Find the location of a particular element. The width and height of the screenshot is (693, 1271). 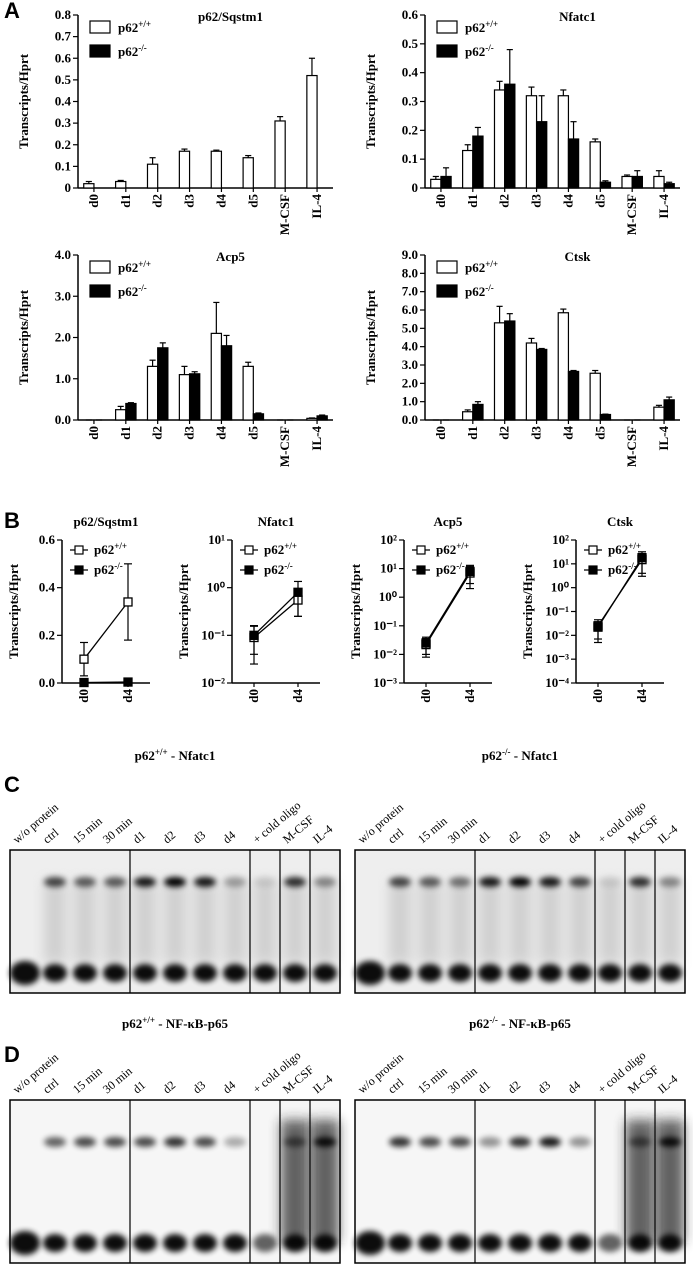

lane-label: ctrl is located at coordinates (396, 835).